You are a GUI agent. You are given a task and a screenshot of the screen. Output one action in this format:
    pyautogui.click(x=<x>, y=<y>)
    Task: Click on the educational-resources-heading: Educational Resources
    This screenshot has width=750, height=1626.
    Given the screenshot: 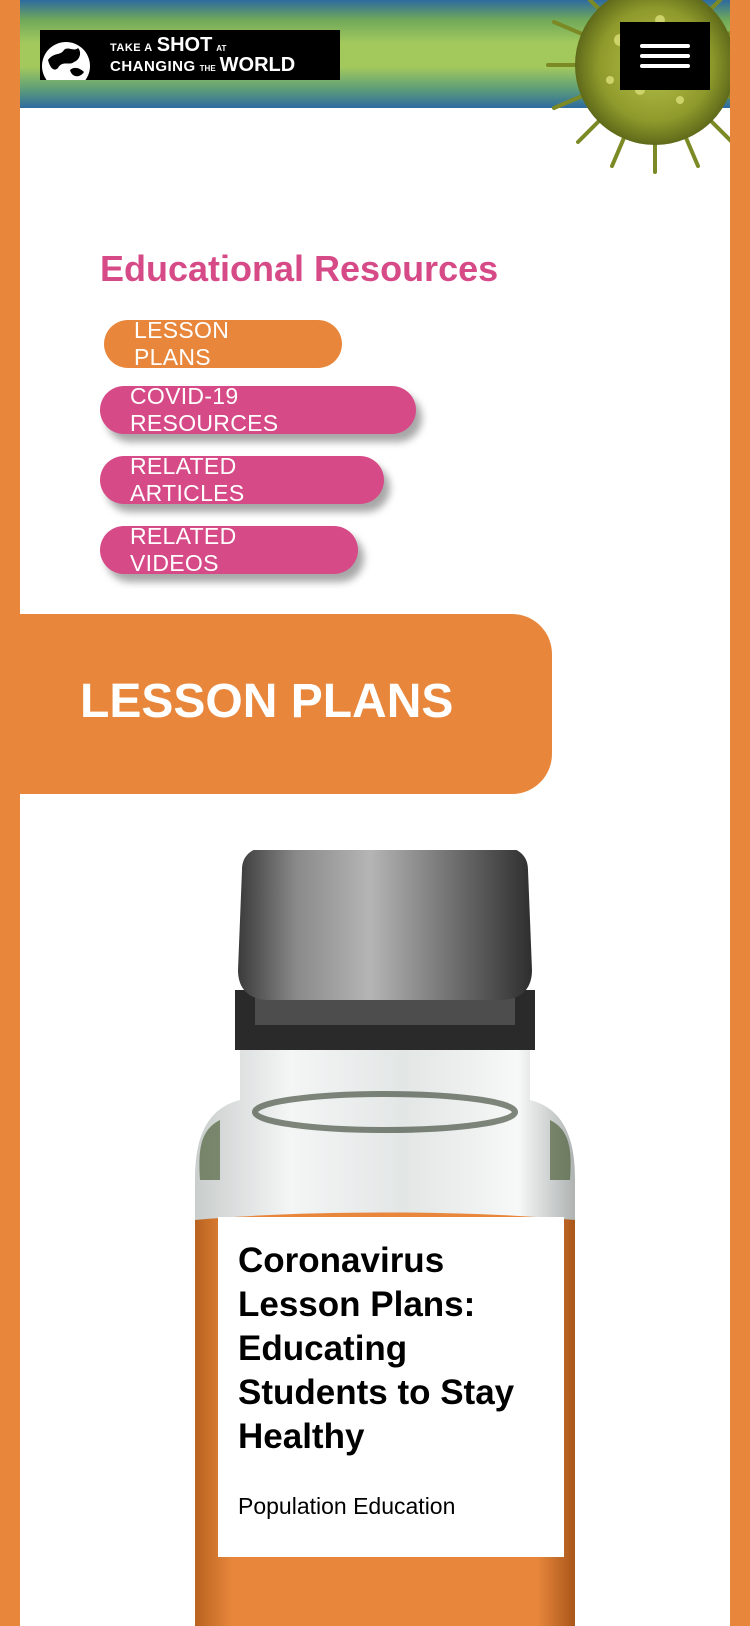 What is the action you would take?
    pyautogui.click(x=299, y=268)
    